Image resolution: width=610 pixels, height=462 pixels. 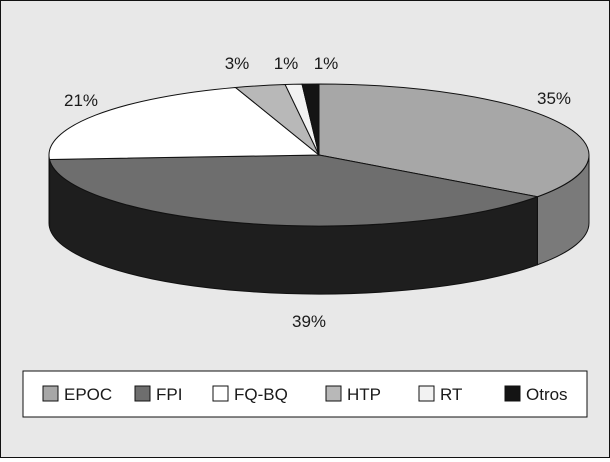 I want to click on legend-swatch-epoc, so click(x=50, y=393).